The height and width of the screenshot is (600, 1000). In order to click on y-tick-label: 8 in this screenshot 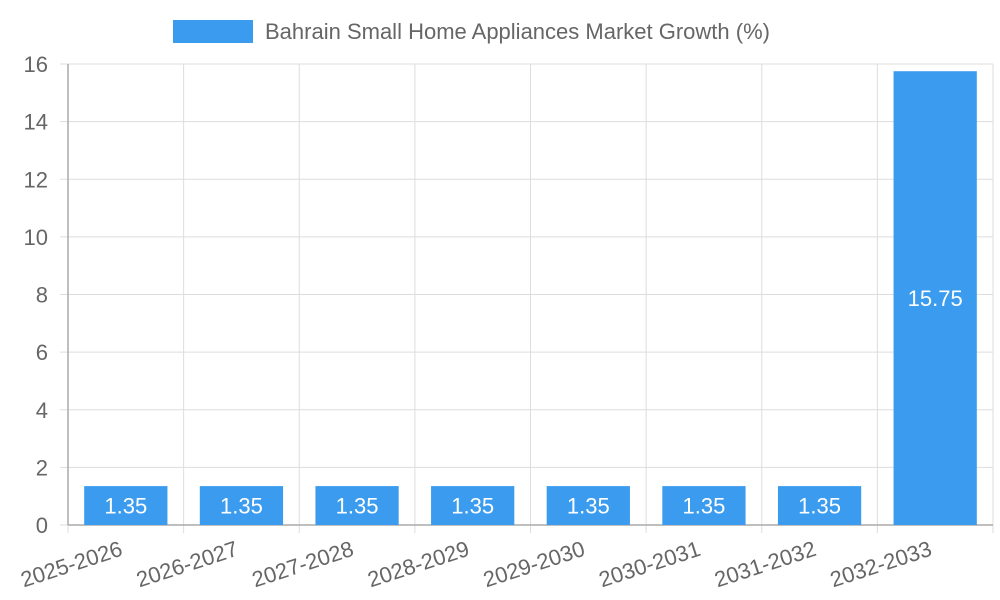, I will do `click(42, 295)`.